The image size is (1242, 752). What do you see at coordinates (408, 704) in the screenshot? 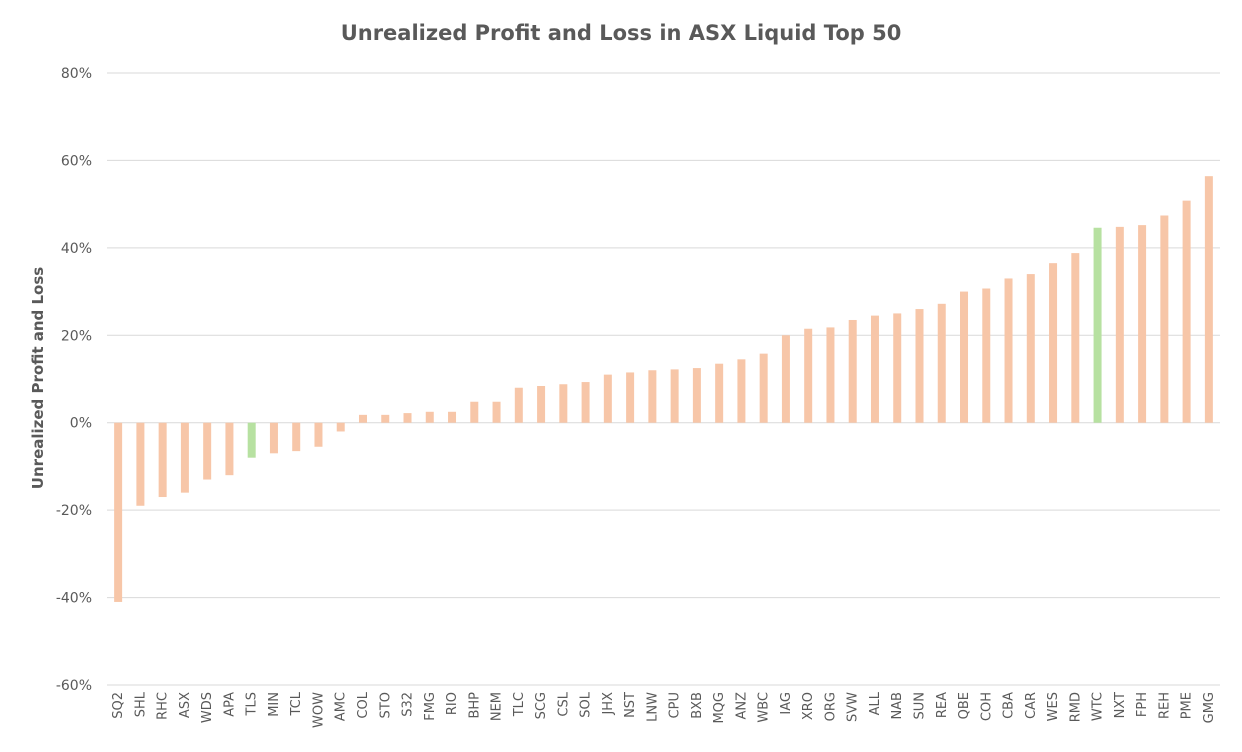
I see `x-tick-label: S32` at bounding box center [408, 704].